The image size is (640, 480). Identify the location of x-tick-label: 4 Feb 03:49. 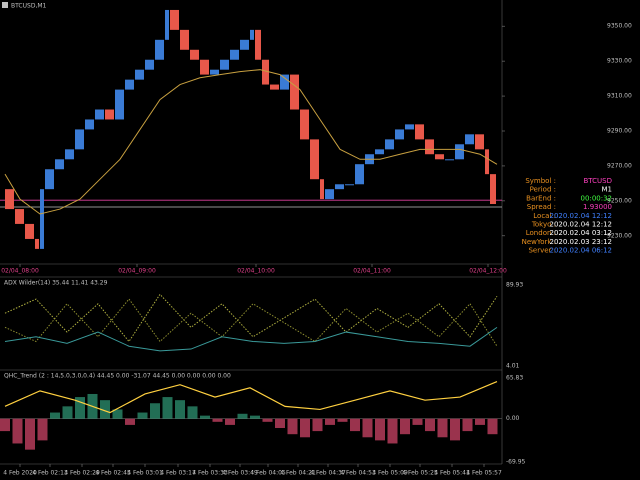
(240, 473).